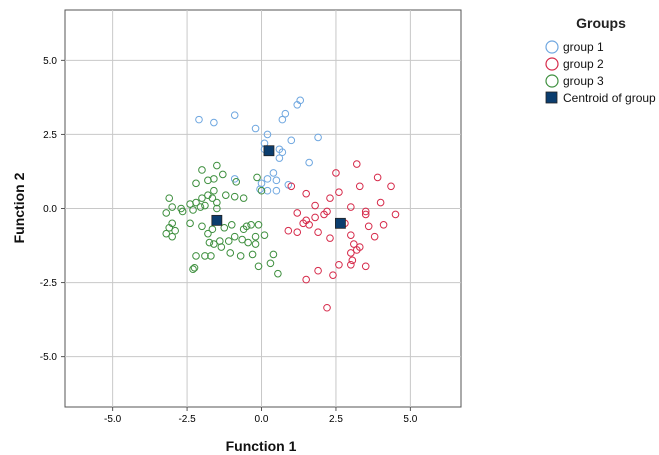 Image resolution: width=659 pixels, height=455 pixels. Describe the element at coordinates (49, 283) in the screenshot. I see `y-tick-label: -2.5` at that location.